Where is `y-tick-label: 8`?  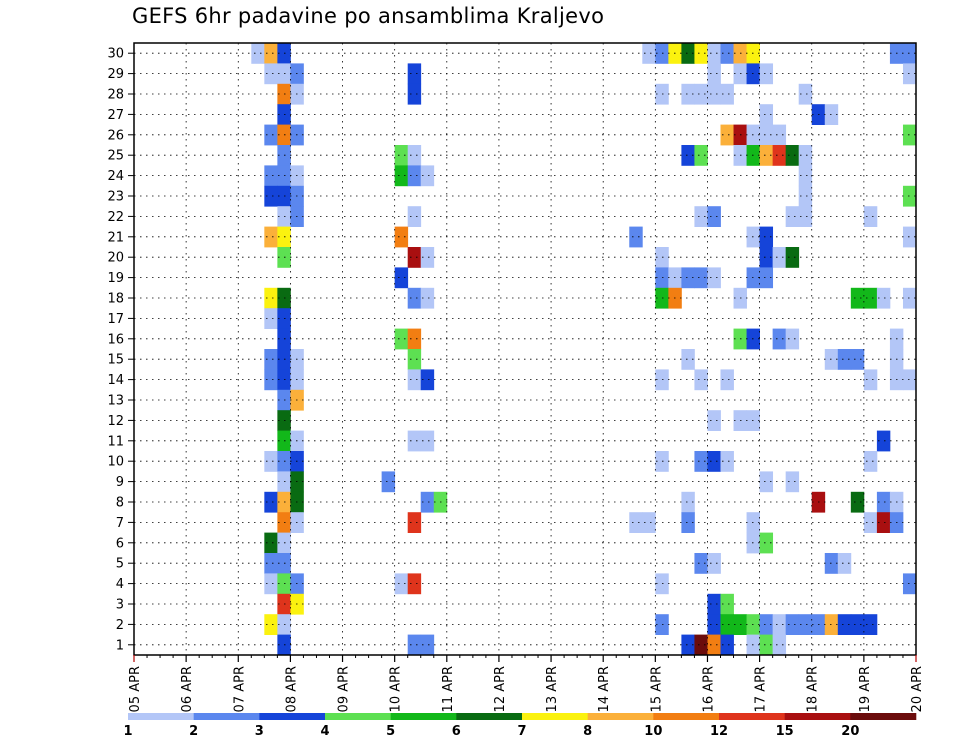
y-tick-label: 8 is located at coordinates (120, 503).